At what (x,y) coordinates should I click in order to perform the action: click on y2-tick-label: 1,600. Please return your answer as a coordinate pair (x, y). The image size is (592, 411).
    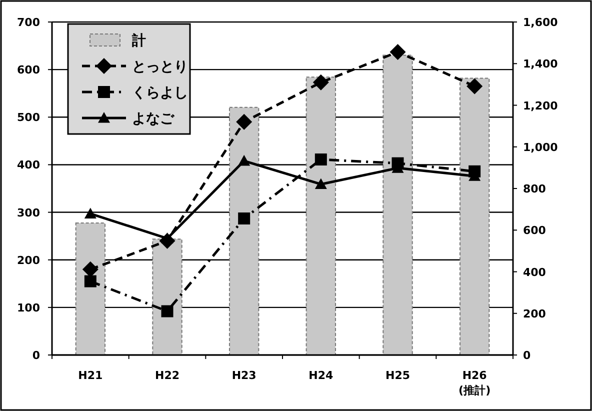
    Looking at the image, I should click on (540, 22).